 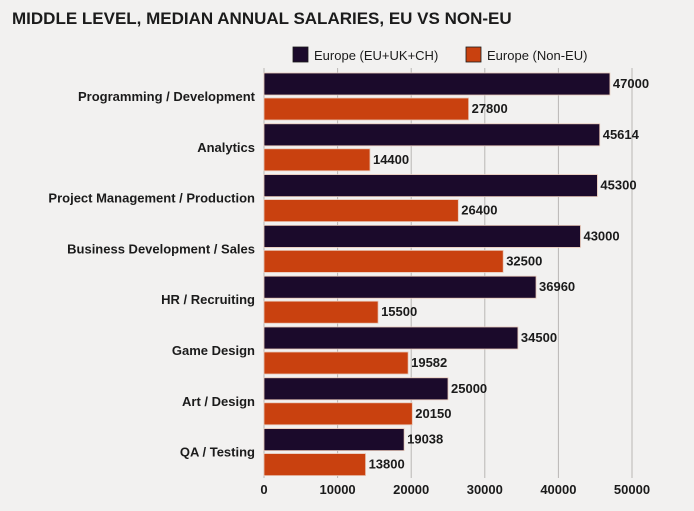 I want to click on data-label: 45614, so click(x=621, y=134).